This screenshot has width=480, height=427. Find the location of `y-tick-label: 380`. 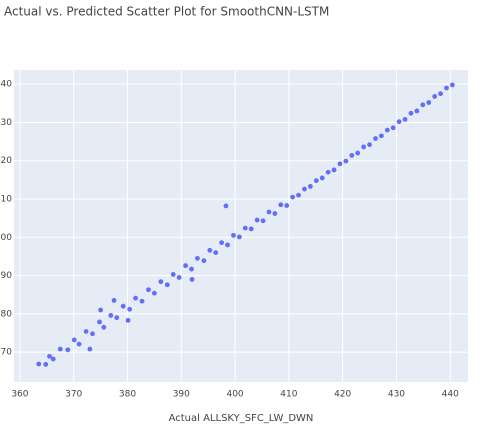

y-tick-label: 380 is located at coordinates (6, 314).